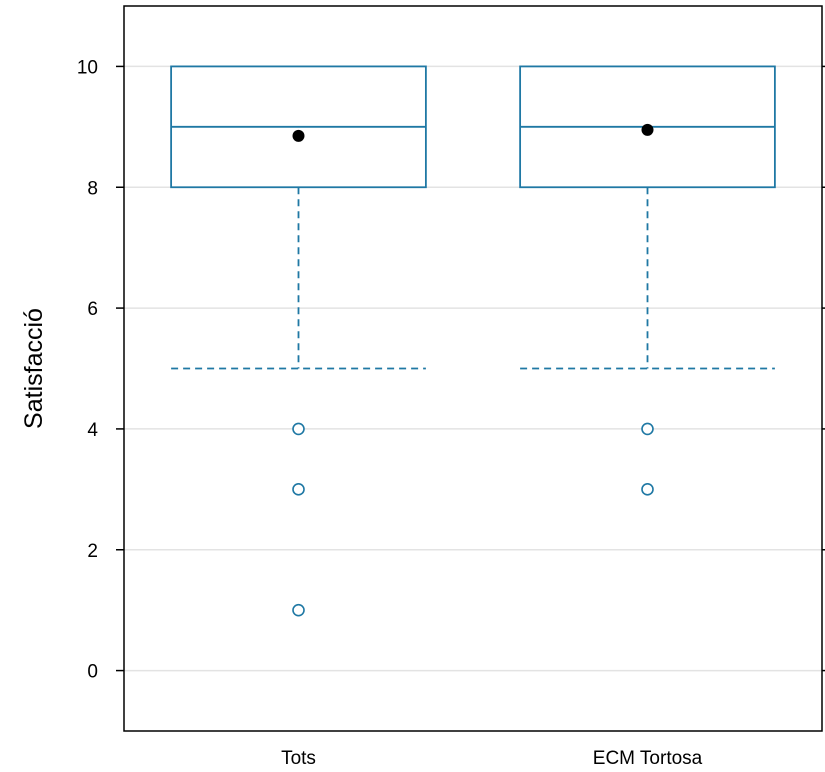 The width and height of the screenshot is (825, 772). Describe the element at coordinates (92, 309) in the screenshot. I see `y-tick-label: 6` at that location.